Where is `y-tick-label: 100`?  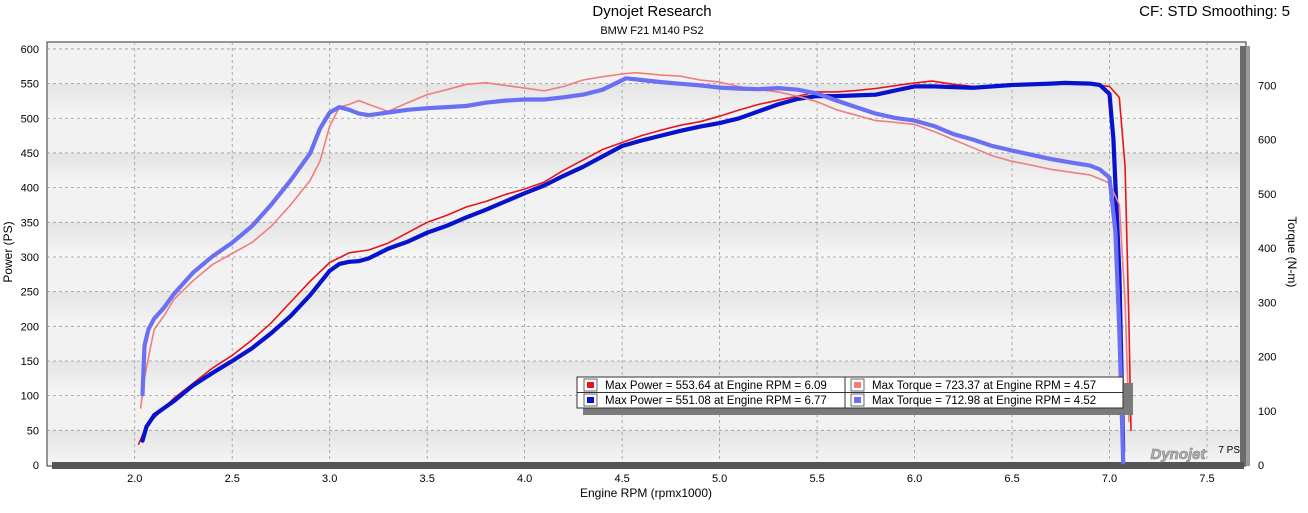
y-tick-label: 100 is located at coordinates (30, 397).